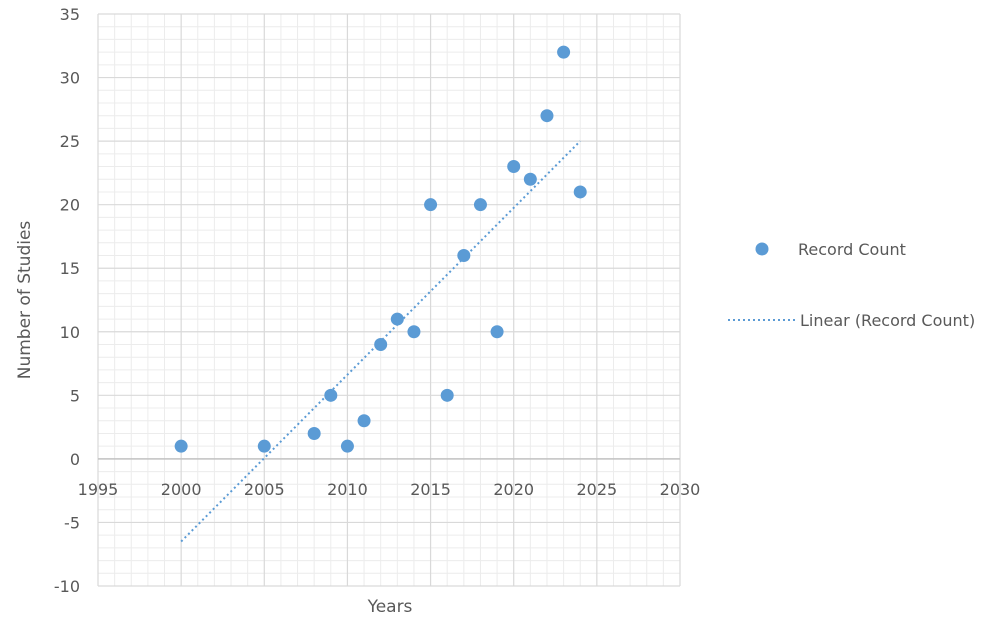 This screenshot has width=1008, height=621. Describe the element at coordinates (25, 300) in the screenshot. I see `y-axis-title: Number of Studies` at that location.